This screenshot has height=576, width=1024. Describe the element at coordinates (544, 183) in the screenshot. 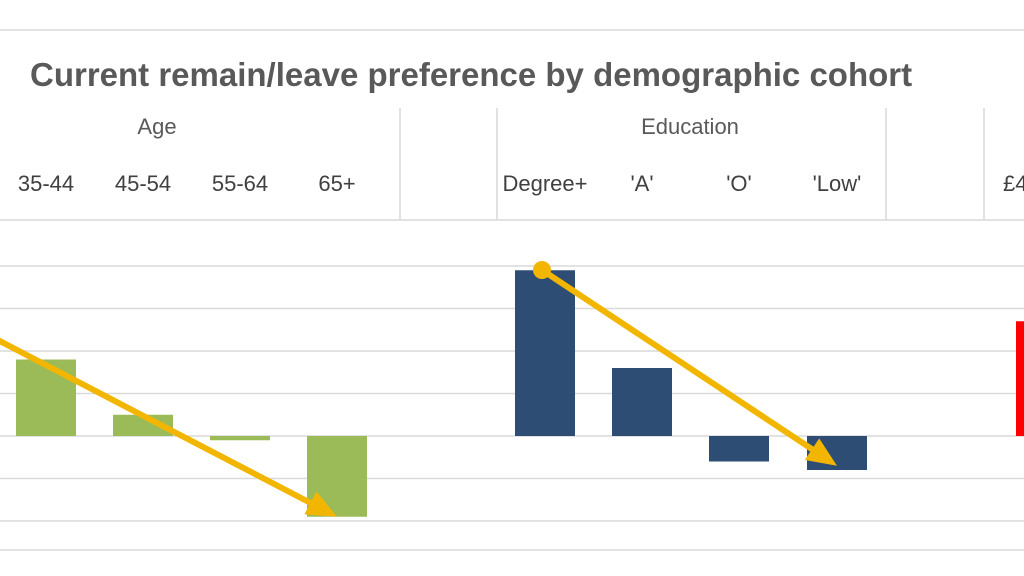

I see `category-label: Degree+` at that location.